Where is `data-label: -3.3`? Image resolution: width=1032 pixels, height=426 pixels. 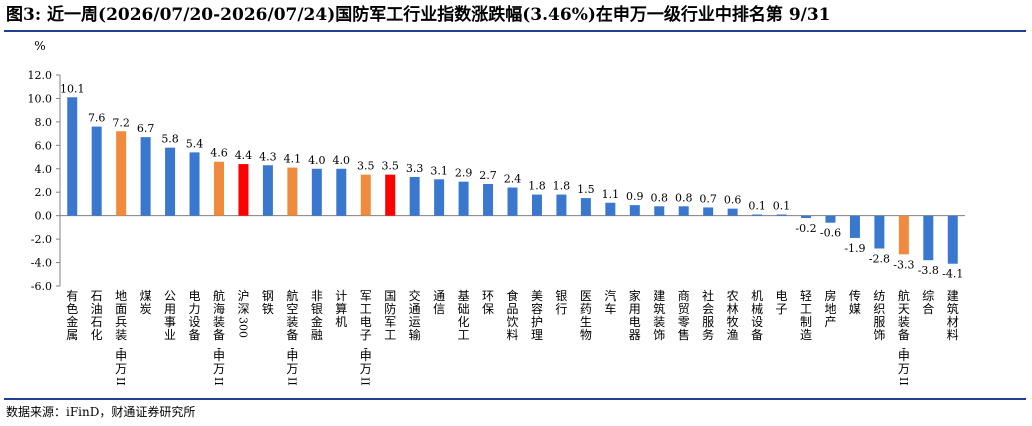 data-label: -3.3 is located at coordinates (903, 264).